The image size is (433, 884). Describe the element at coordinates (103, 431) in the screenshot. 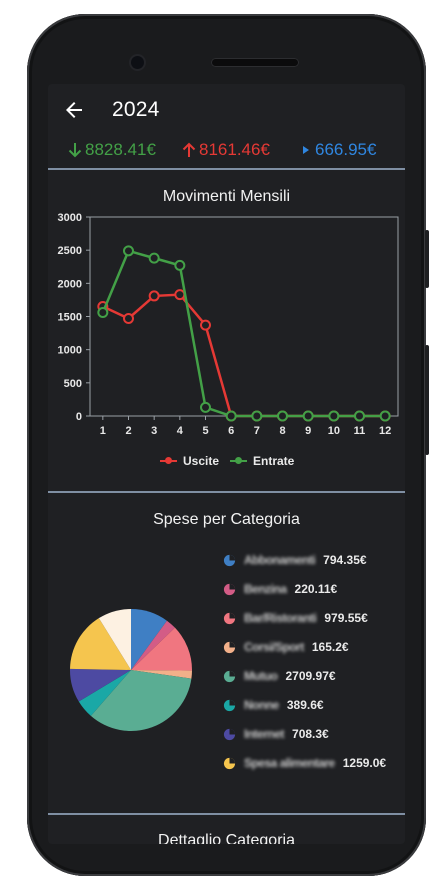

I see `x-tick-label: 1` at that location.